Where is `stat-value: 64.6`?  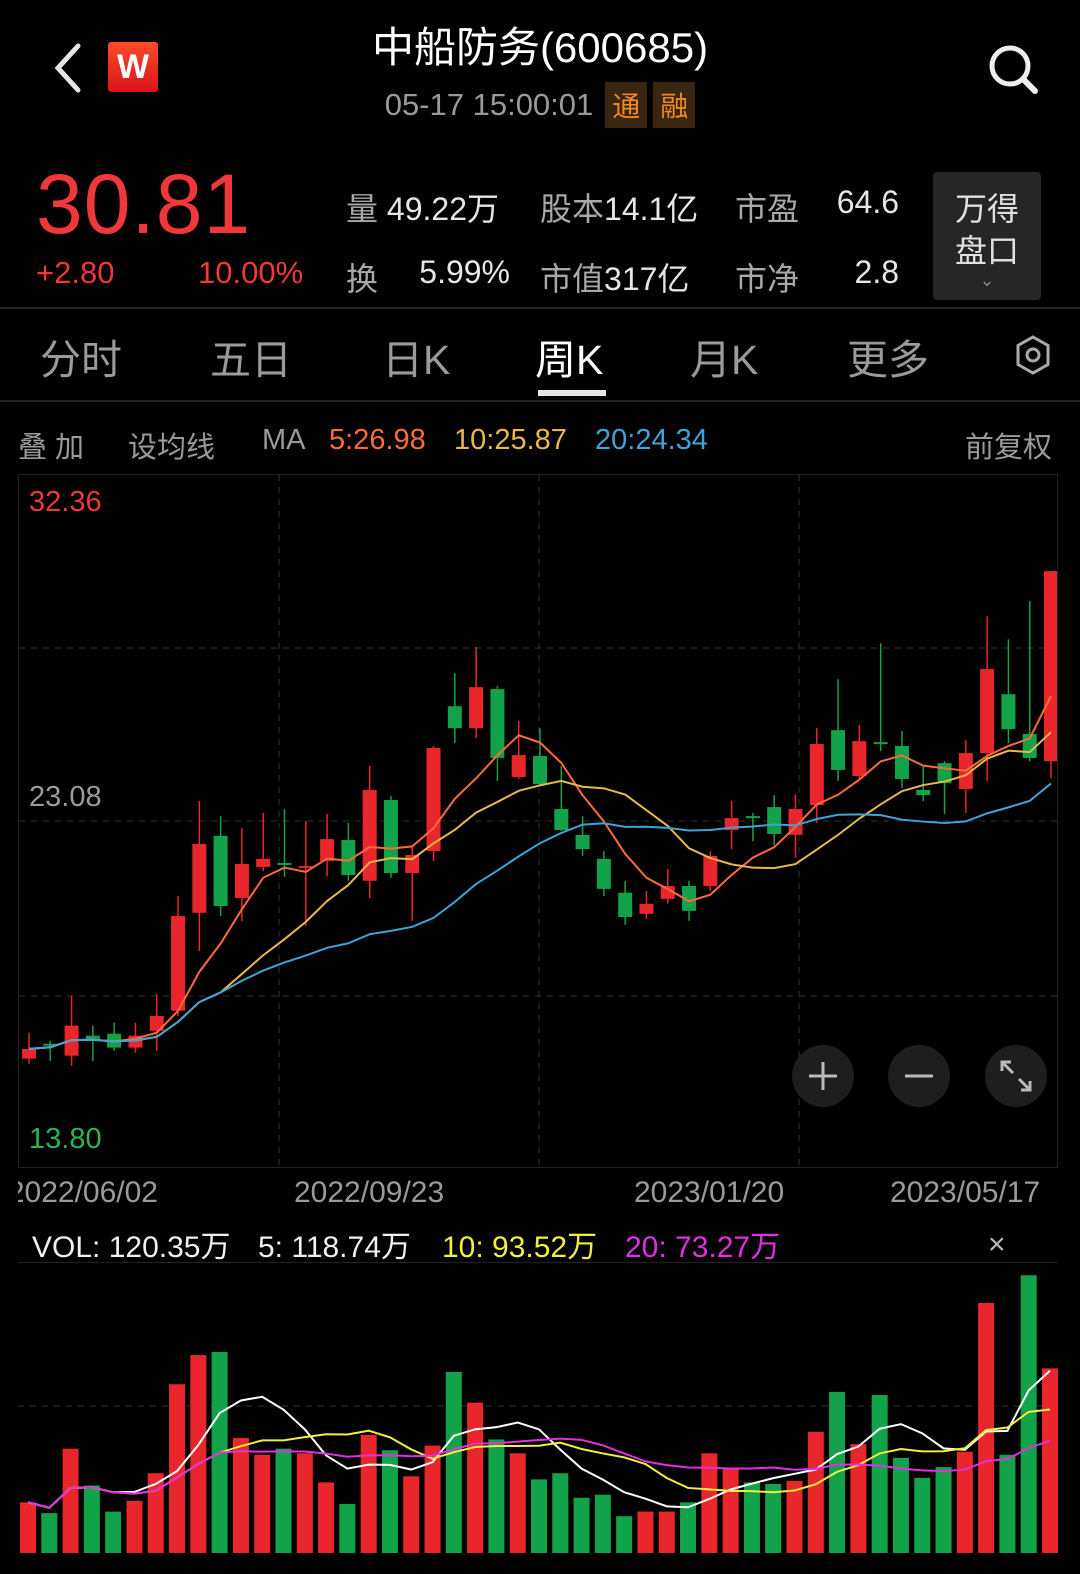 stat-value: 64.6 is located at coordinates (867, 202).